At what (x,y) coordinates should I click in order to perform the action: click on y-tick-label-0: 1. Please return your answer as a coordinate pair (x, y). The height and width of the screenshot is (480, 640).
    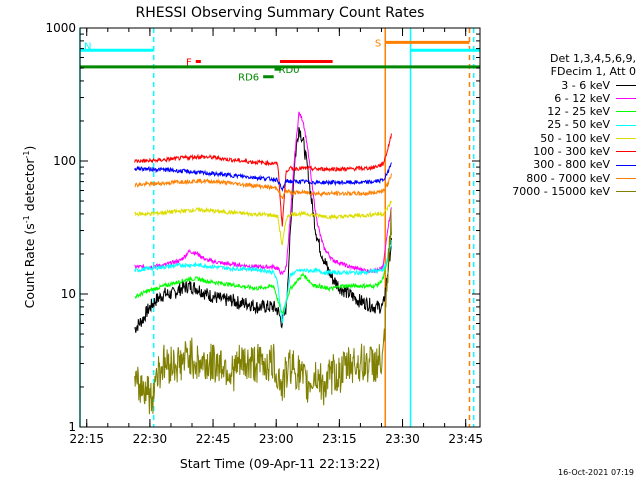
    Looking at the image, I should click on (72, 427).